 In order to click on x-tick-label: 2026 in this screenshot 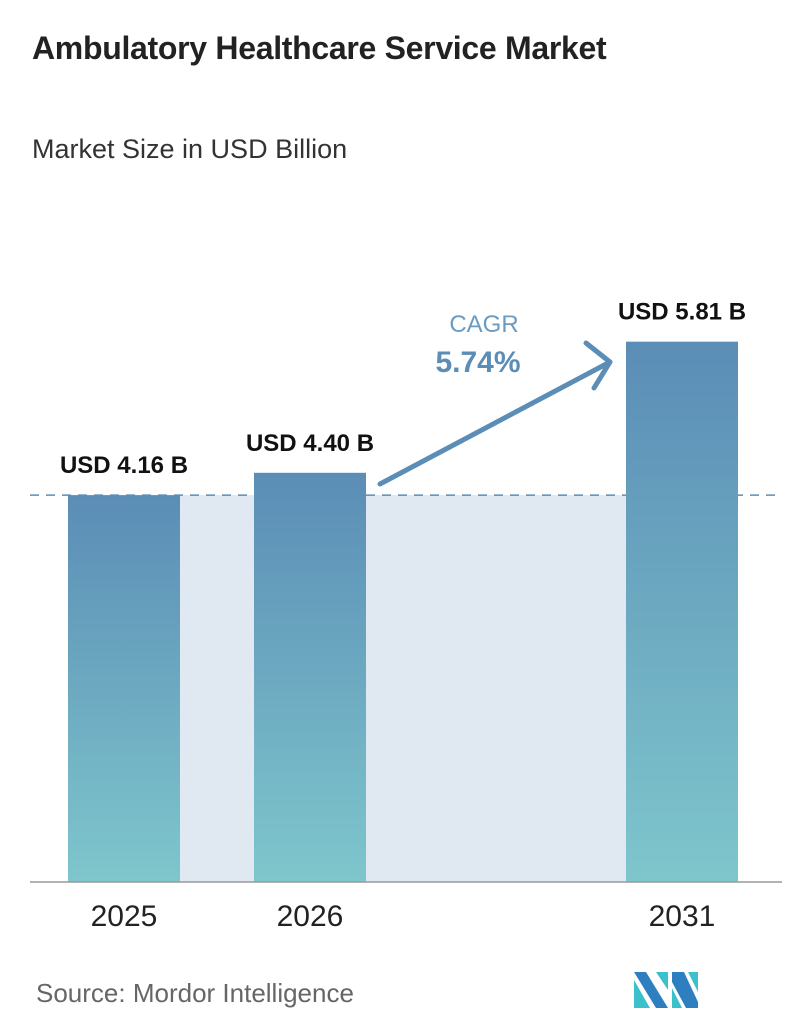, I will do `click(310, 916)`.